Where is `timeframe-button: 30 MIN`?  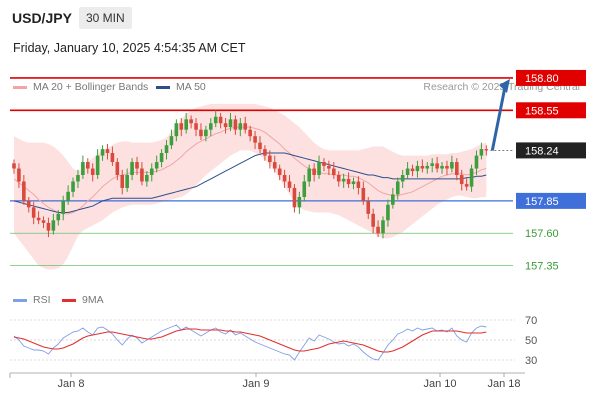 timeframe-button: 30 MIN is located at coordinates (105, 18).